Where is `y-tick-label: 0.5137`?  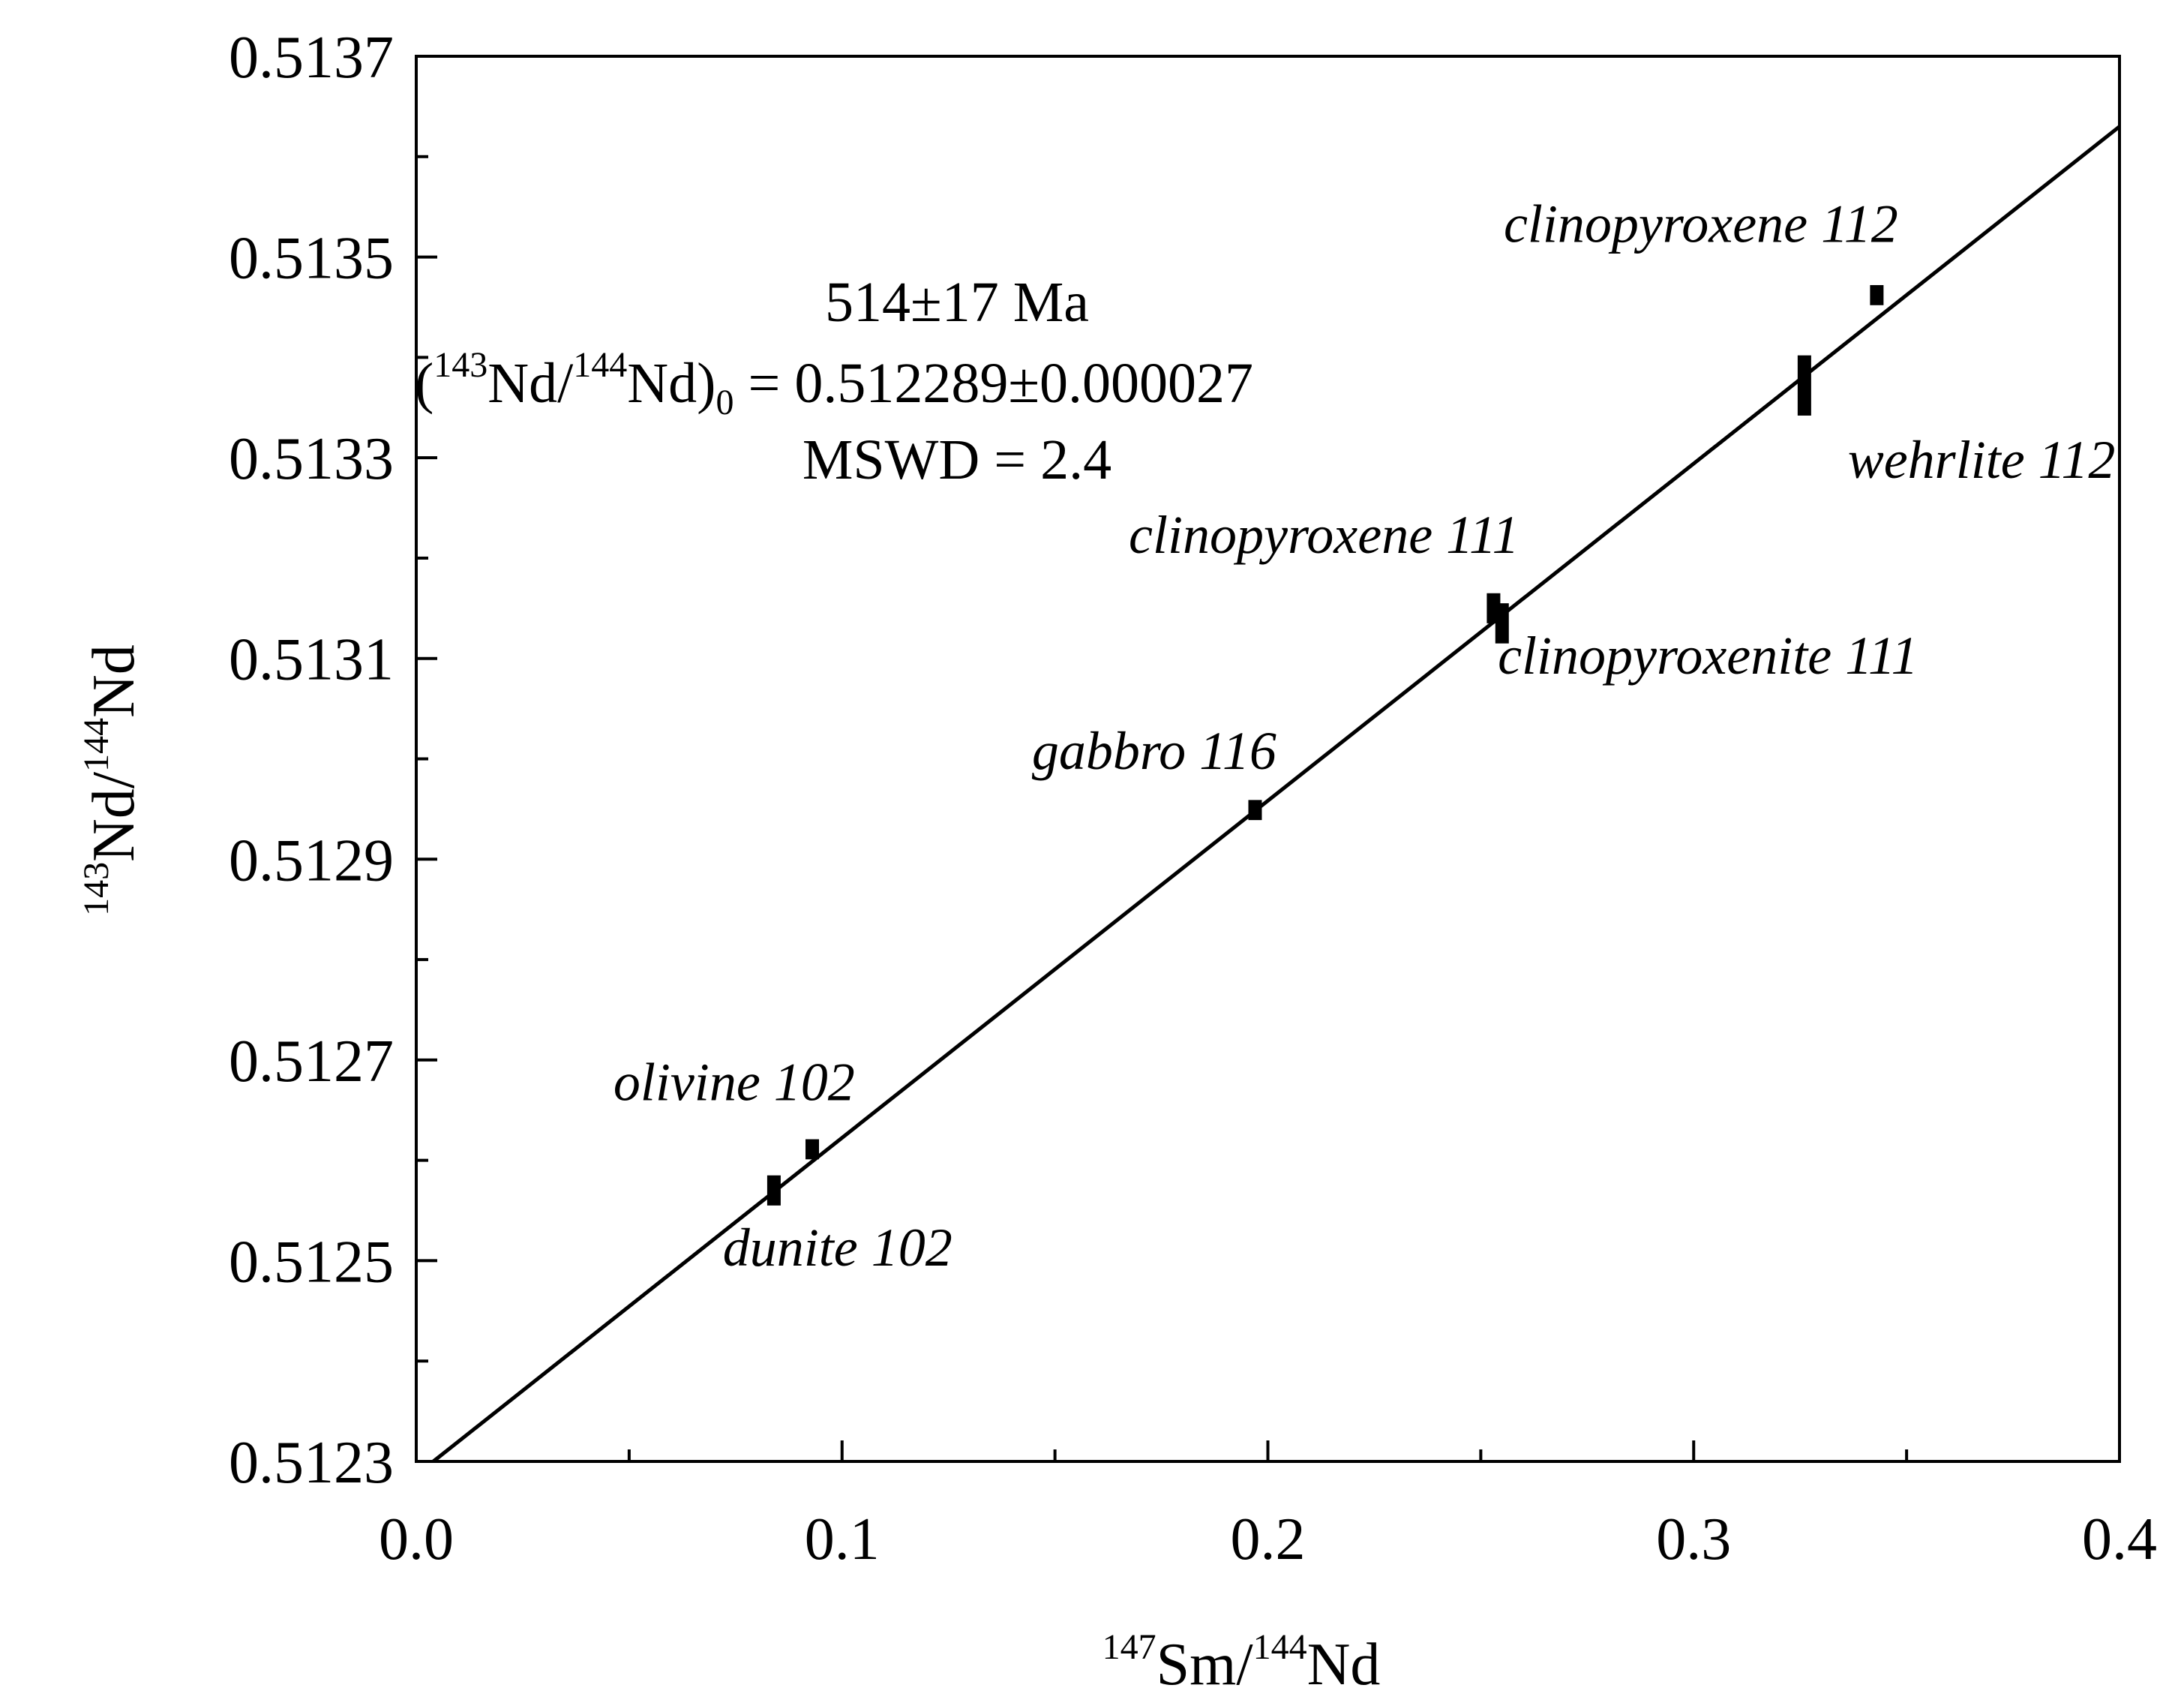
y-tick-label: 0.5137 is located at coordinates (311, 58).